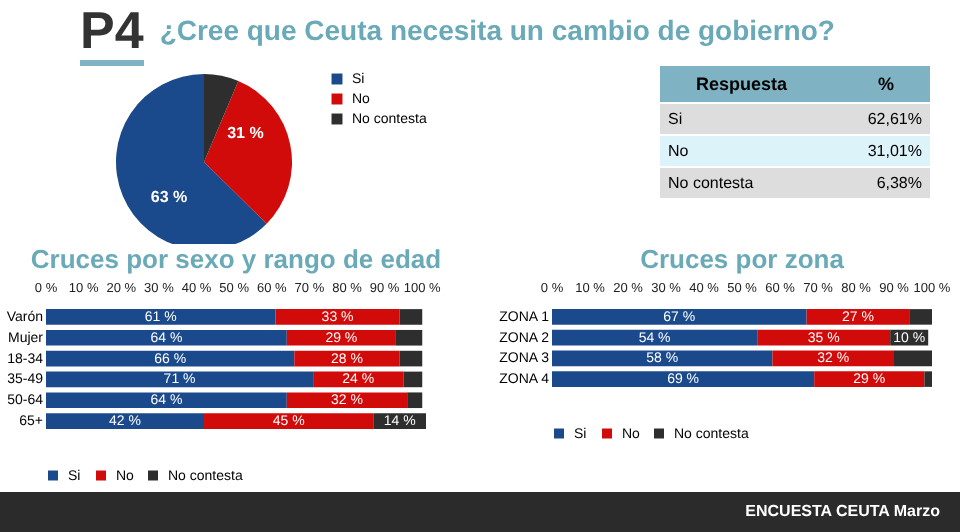 The image size is (960, 532). Describe the element at coordinates (742, 84) in the screenshot. I see `text: Respuesta` at that location.